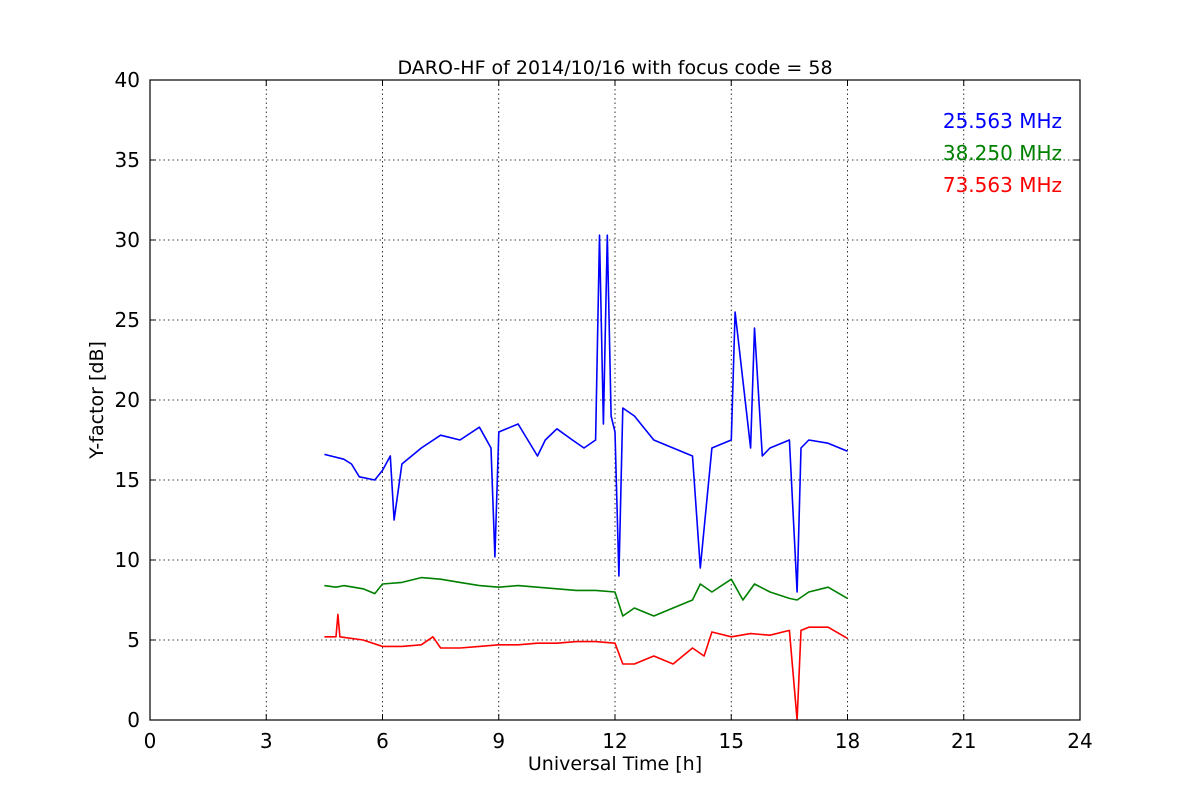 The width and height of the screenshot is (1200, 800). Describe the element at coordinates (1002, 121) in the screenshot. I see `legend-entry-1: 25.563 MHz` at that location.